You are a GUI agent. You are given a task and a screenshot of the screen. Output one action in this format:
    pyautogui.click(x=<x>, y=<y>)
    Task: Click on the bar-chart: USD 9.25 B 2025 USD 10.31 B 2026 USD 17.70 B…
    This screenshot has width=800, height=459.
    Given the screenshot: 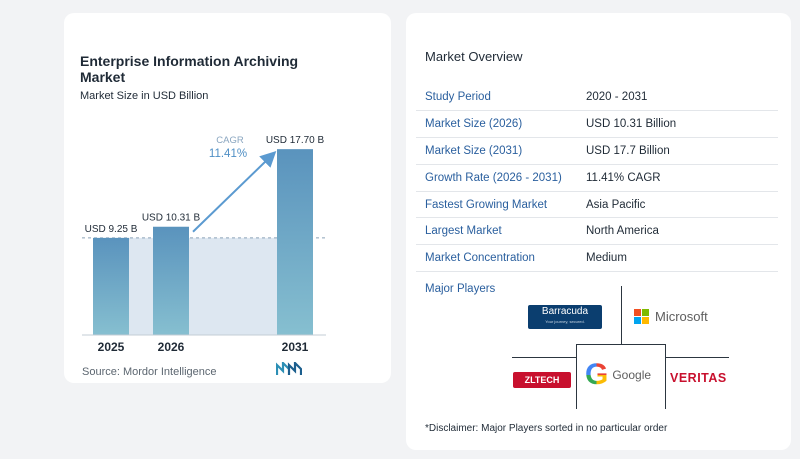 What is the action you would take?
    pyautogui.click(x=204, y=244)
    